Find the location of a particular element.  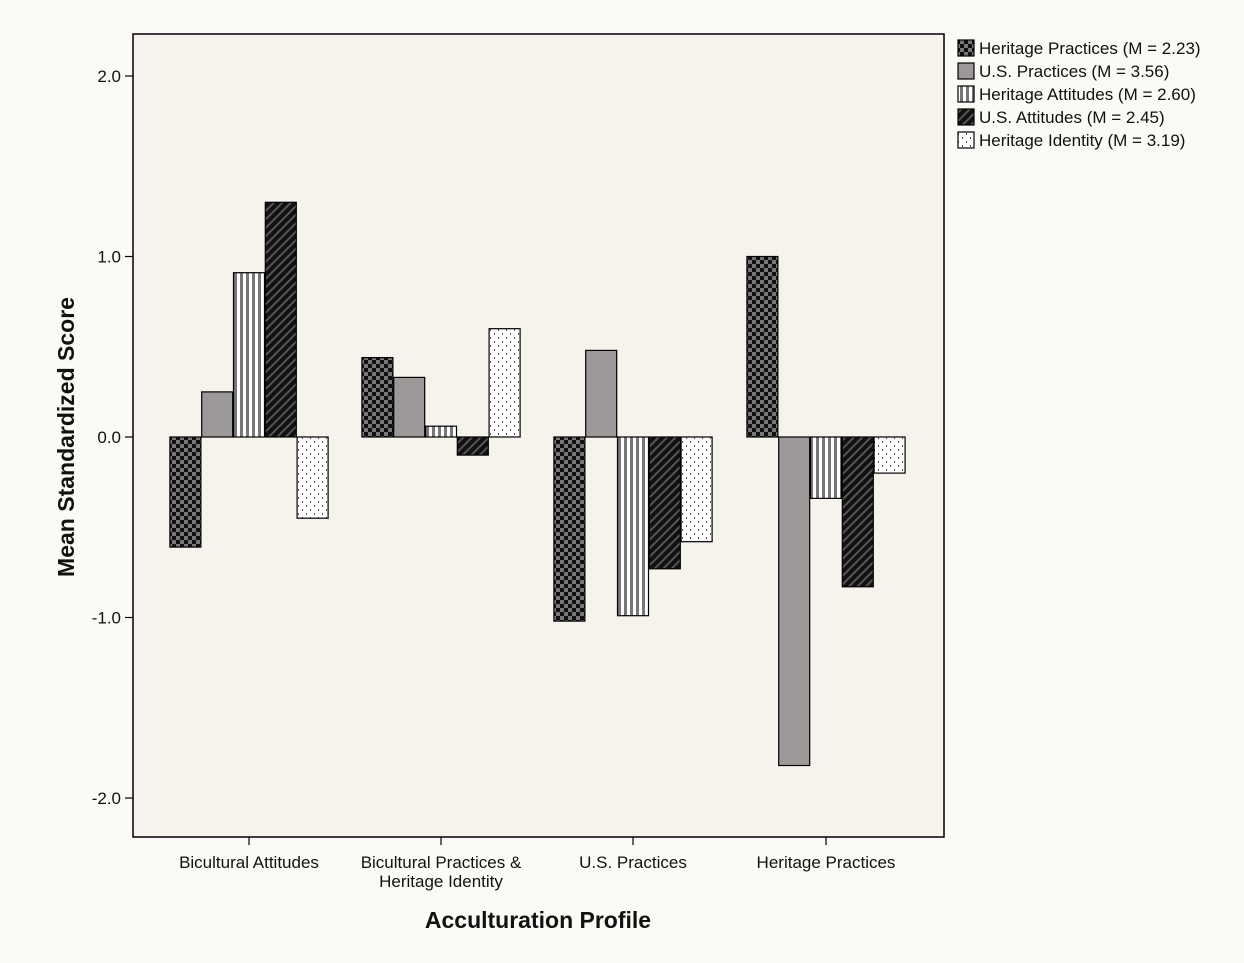

x-tick-label: Heritage Practices is located at coordinates (826, 862).